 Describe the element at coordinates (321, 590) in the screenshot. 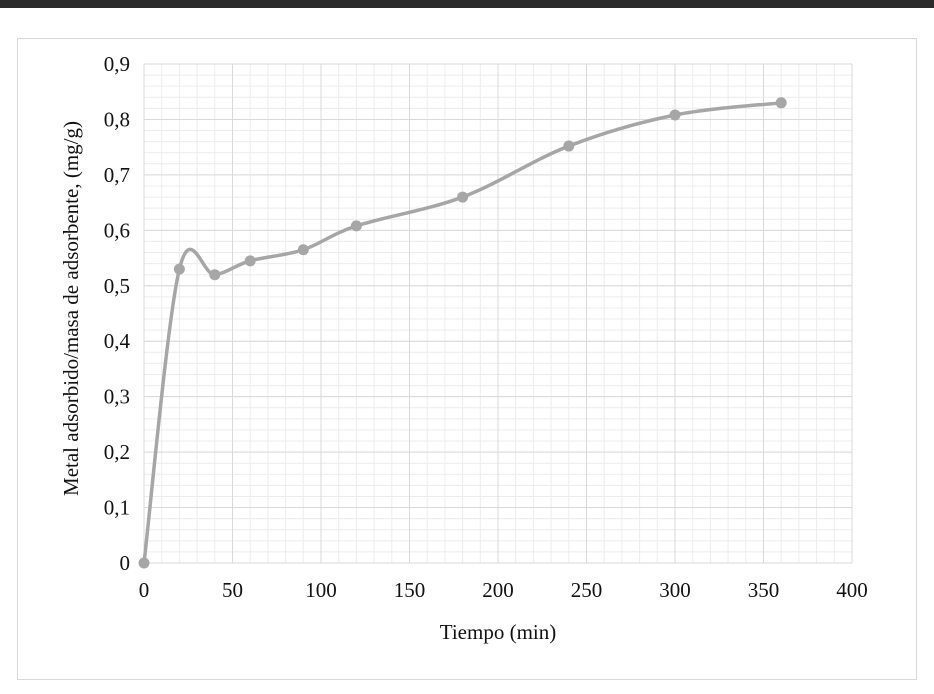

I see `x-tick-label: 100` at that location.